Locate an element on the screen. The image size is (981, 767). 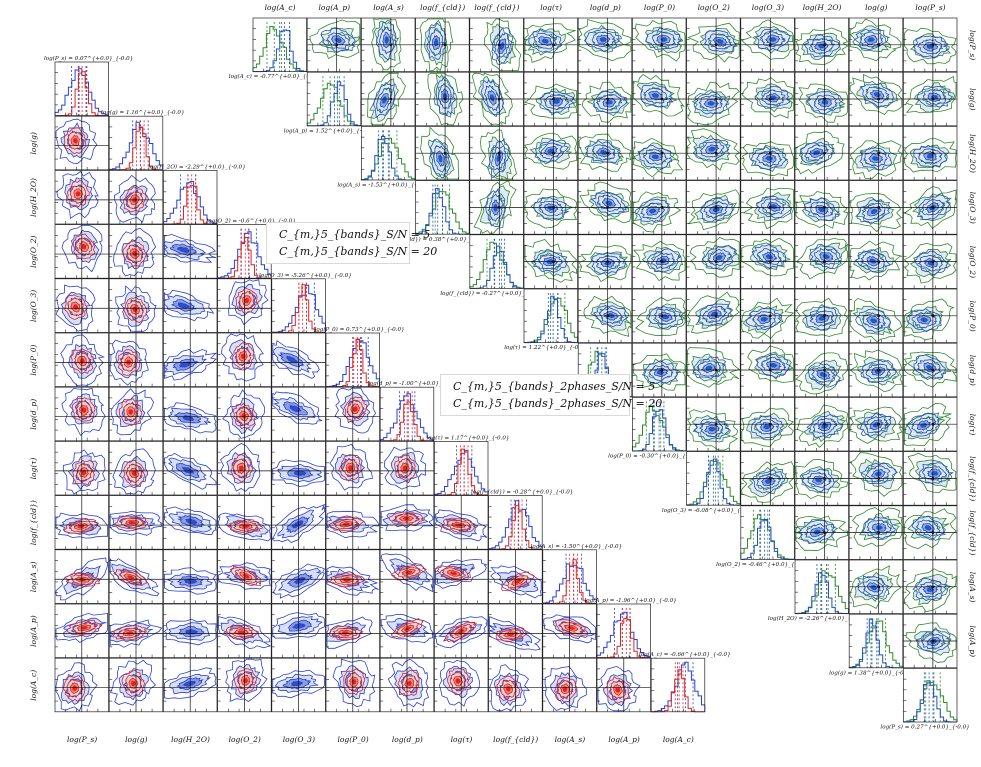
ur-panel-5-5-hist-navy is located at coordinates (496, 263).